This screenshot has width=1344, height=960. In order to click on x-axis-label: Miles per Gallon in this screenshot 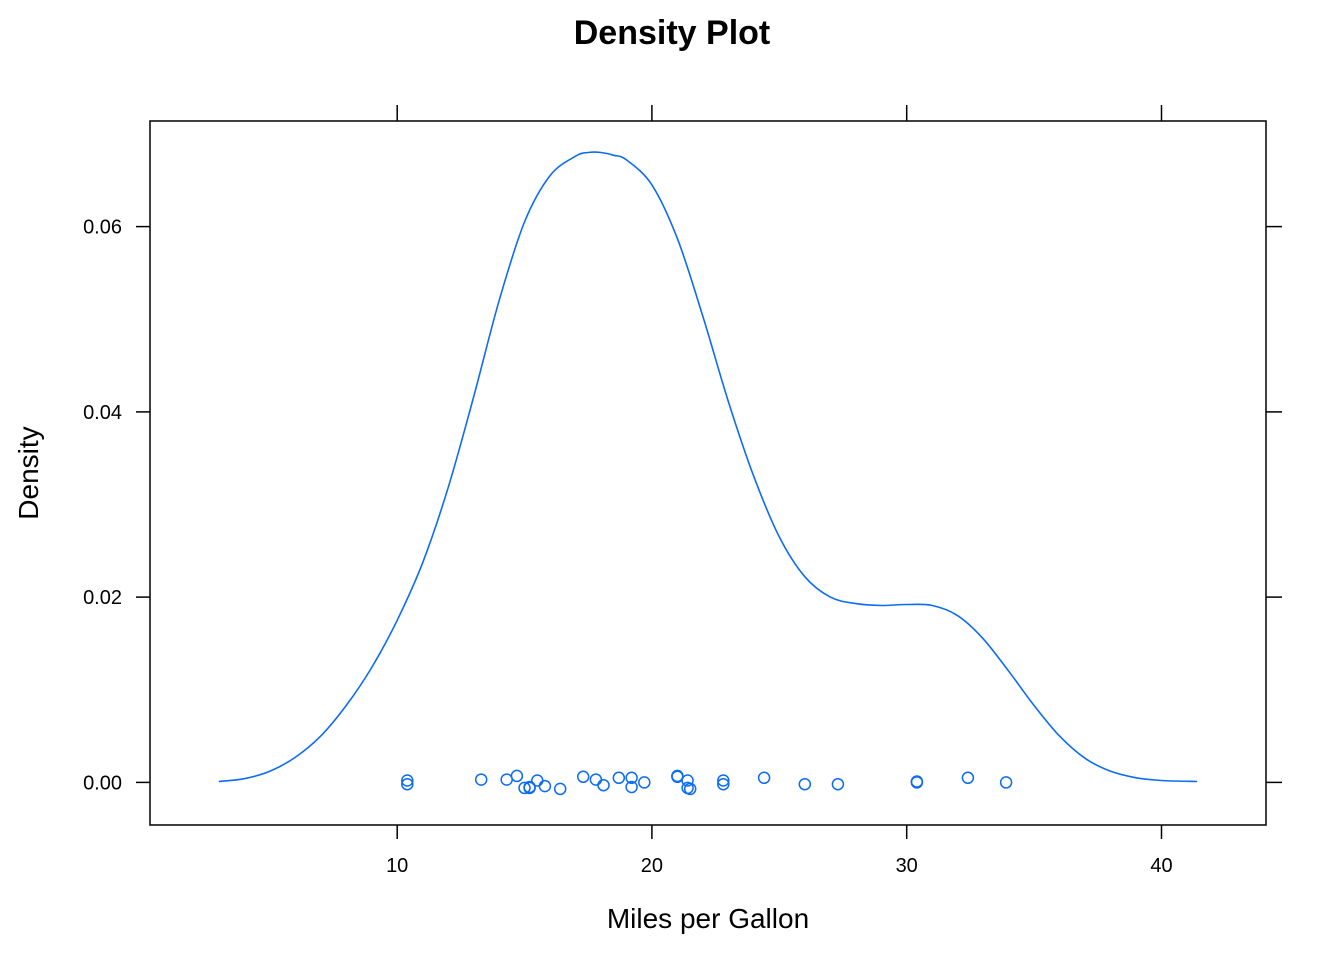, I will do `click(708, 918)`.